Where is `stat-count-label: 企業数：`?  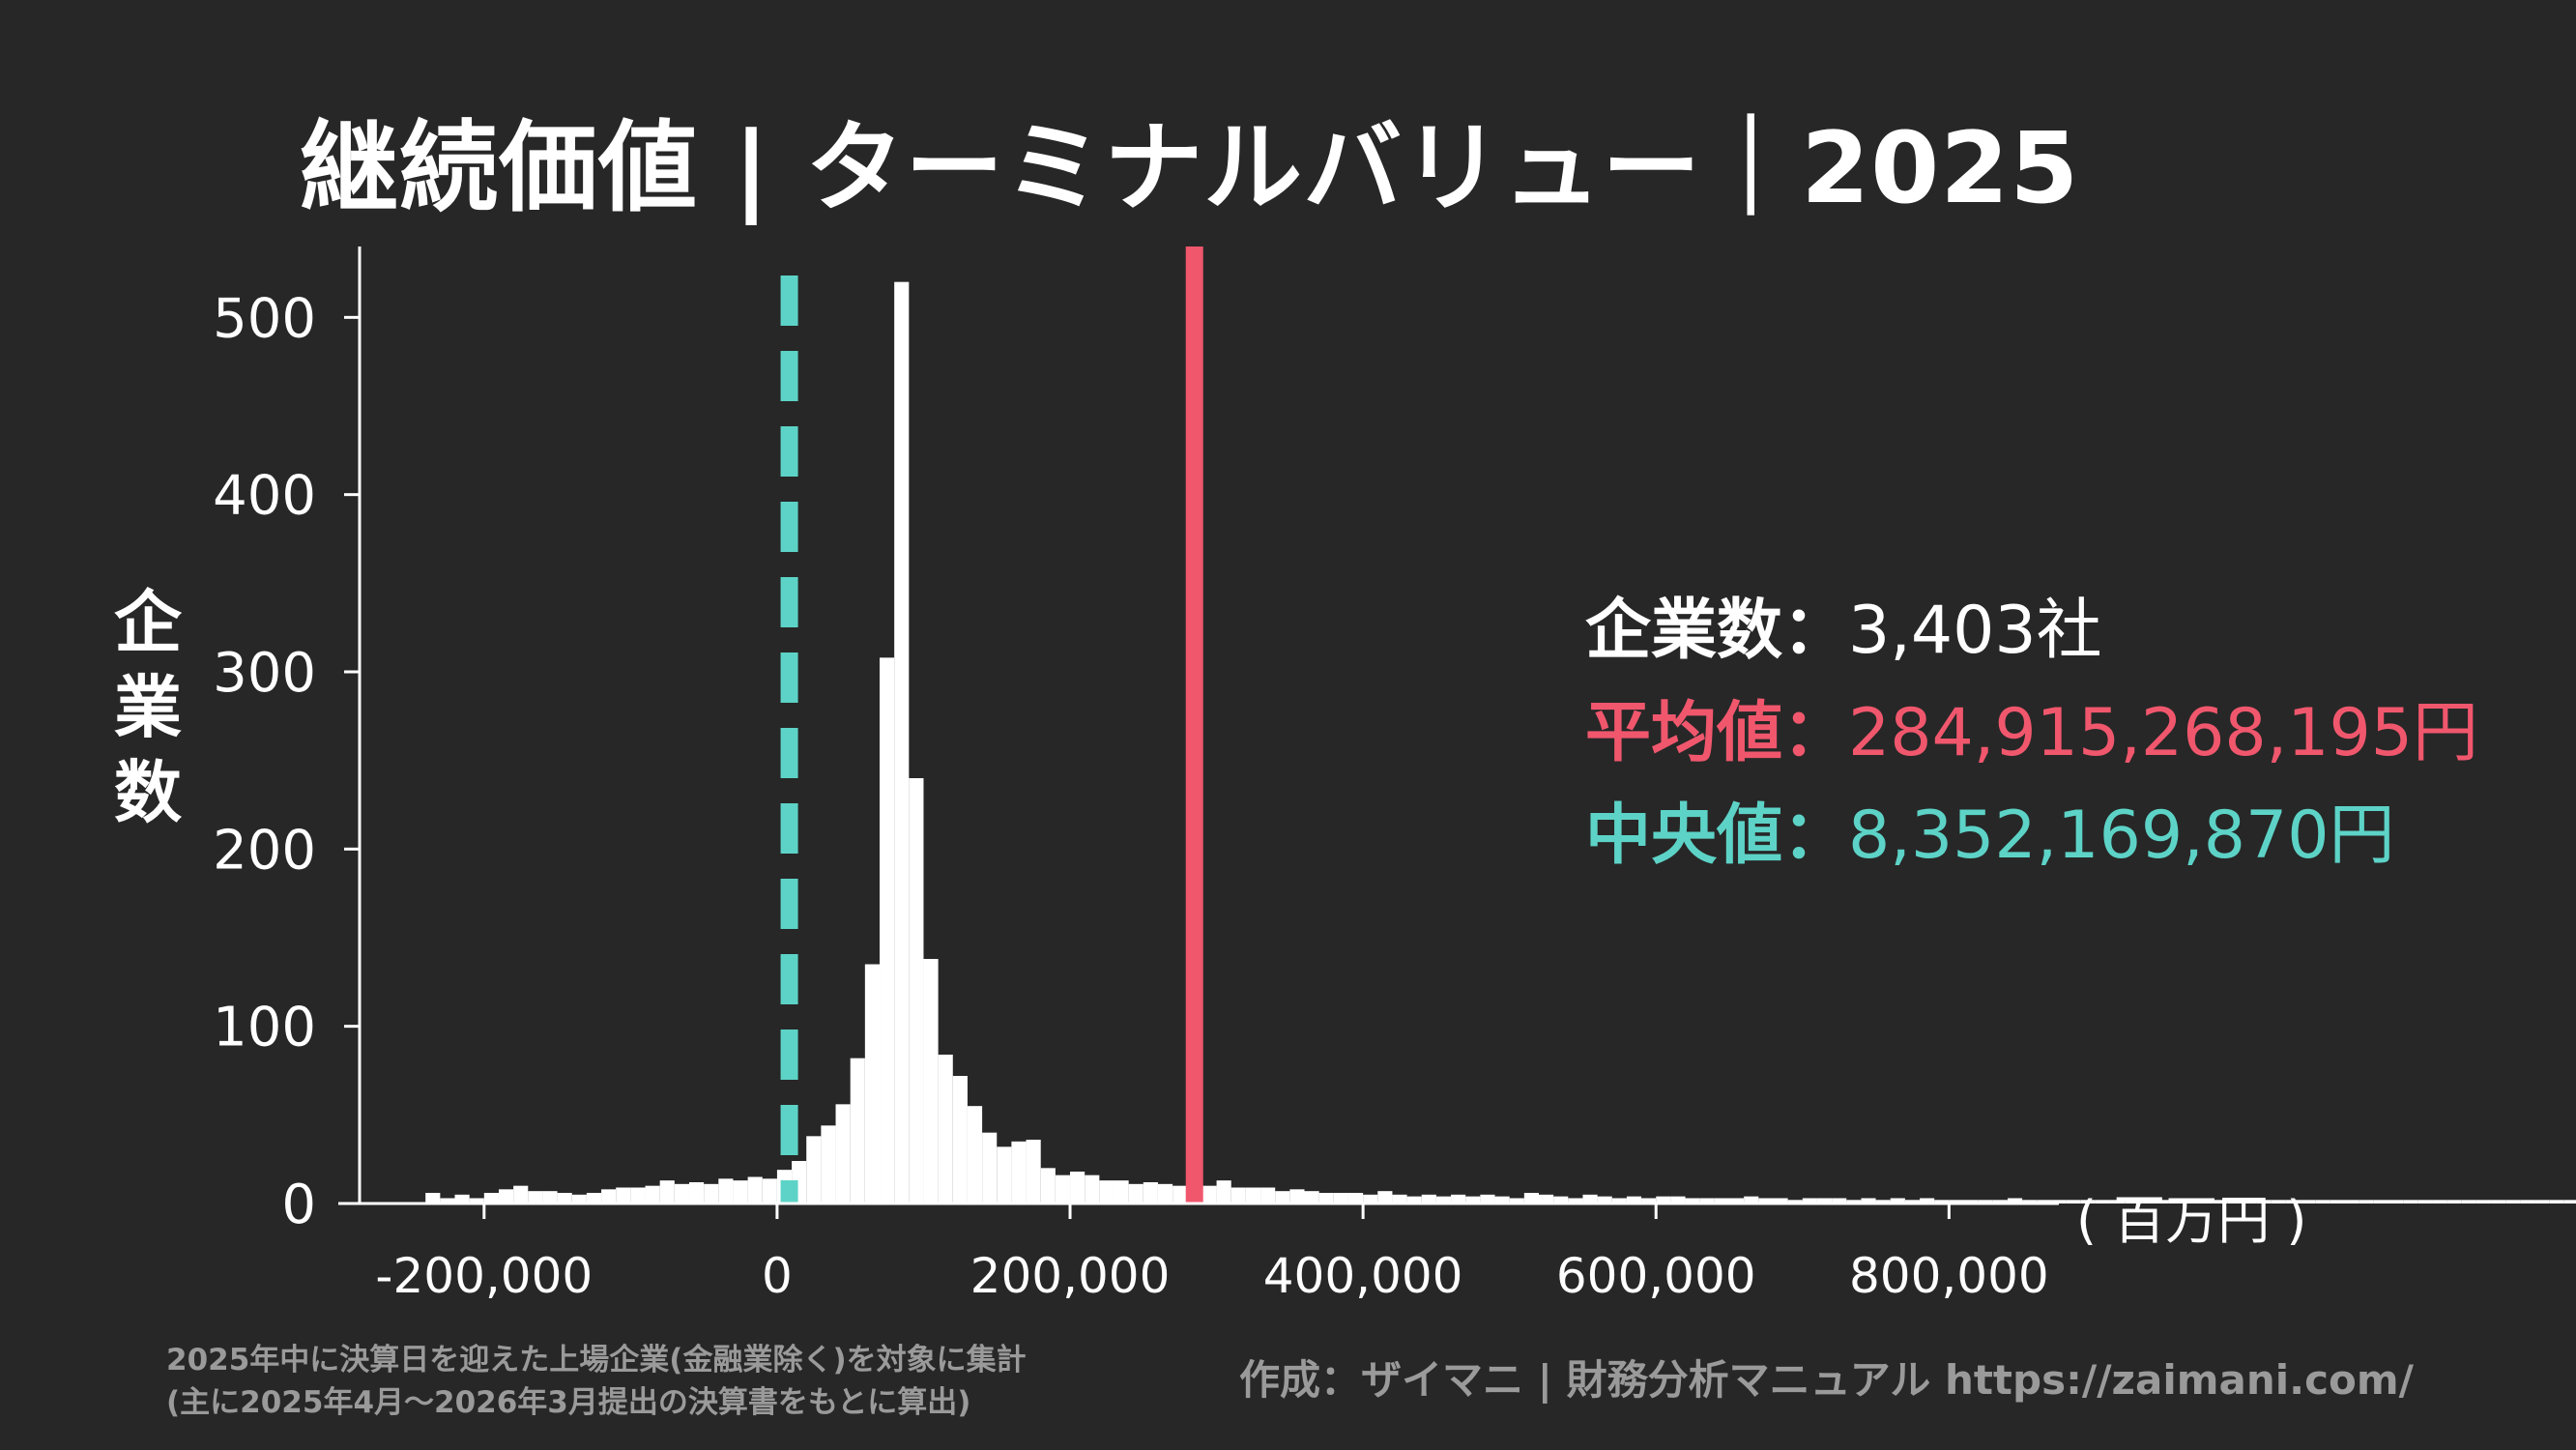
stat-count-label: 企業数： is located at coordinates (1717, 631).